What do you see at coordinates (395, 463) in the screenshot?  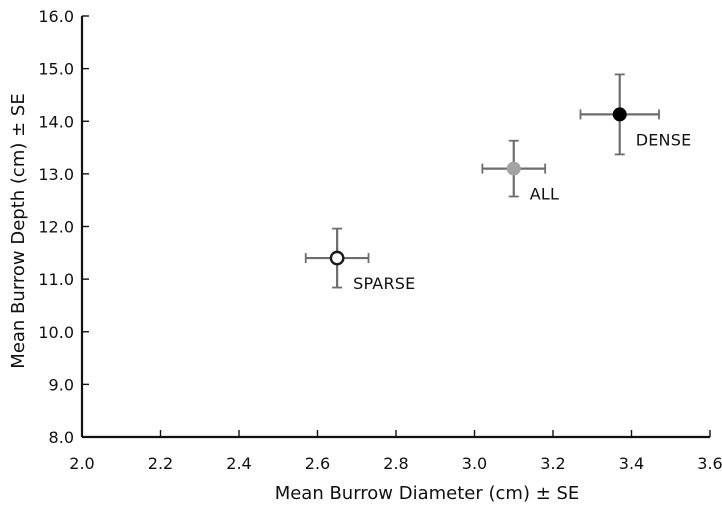 I see `x-tick-label: 2.8` at bounding box center [395, 463].